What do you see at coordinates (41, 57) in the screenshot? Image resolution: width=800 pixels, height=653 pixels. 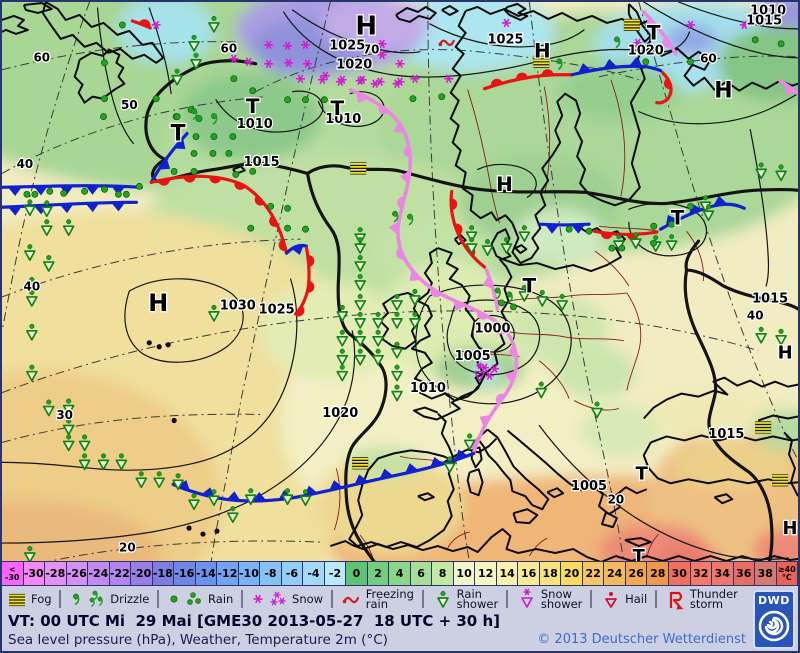 I see `map-label: 60` at bounding box center [41, 57].